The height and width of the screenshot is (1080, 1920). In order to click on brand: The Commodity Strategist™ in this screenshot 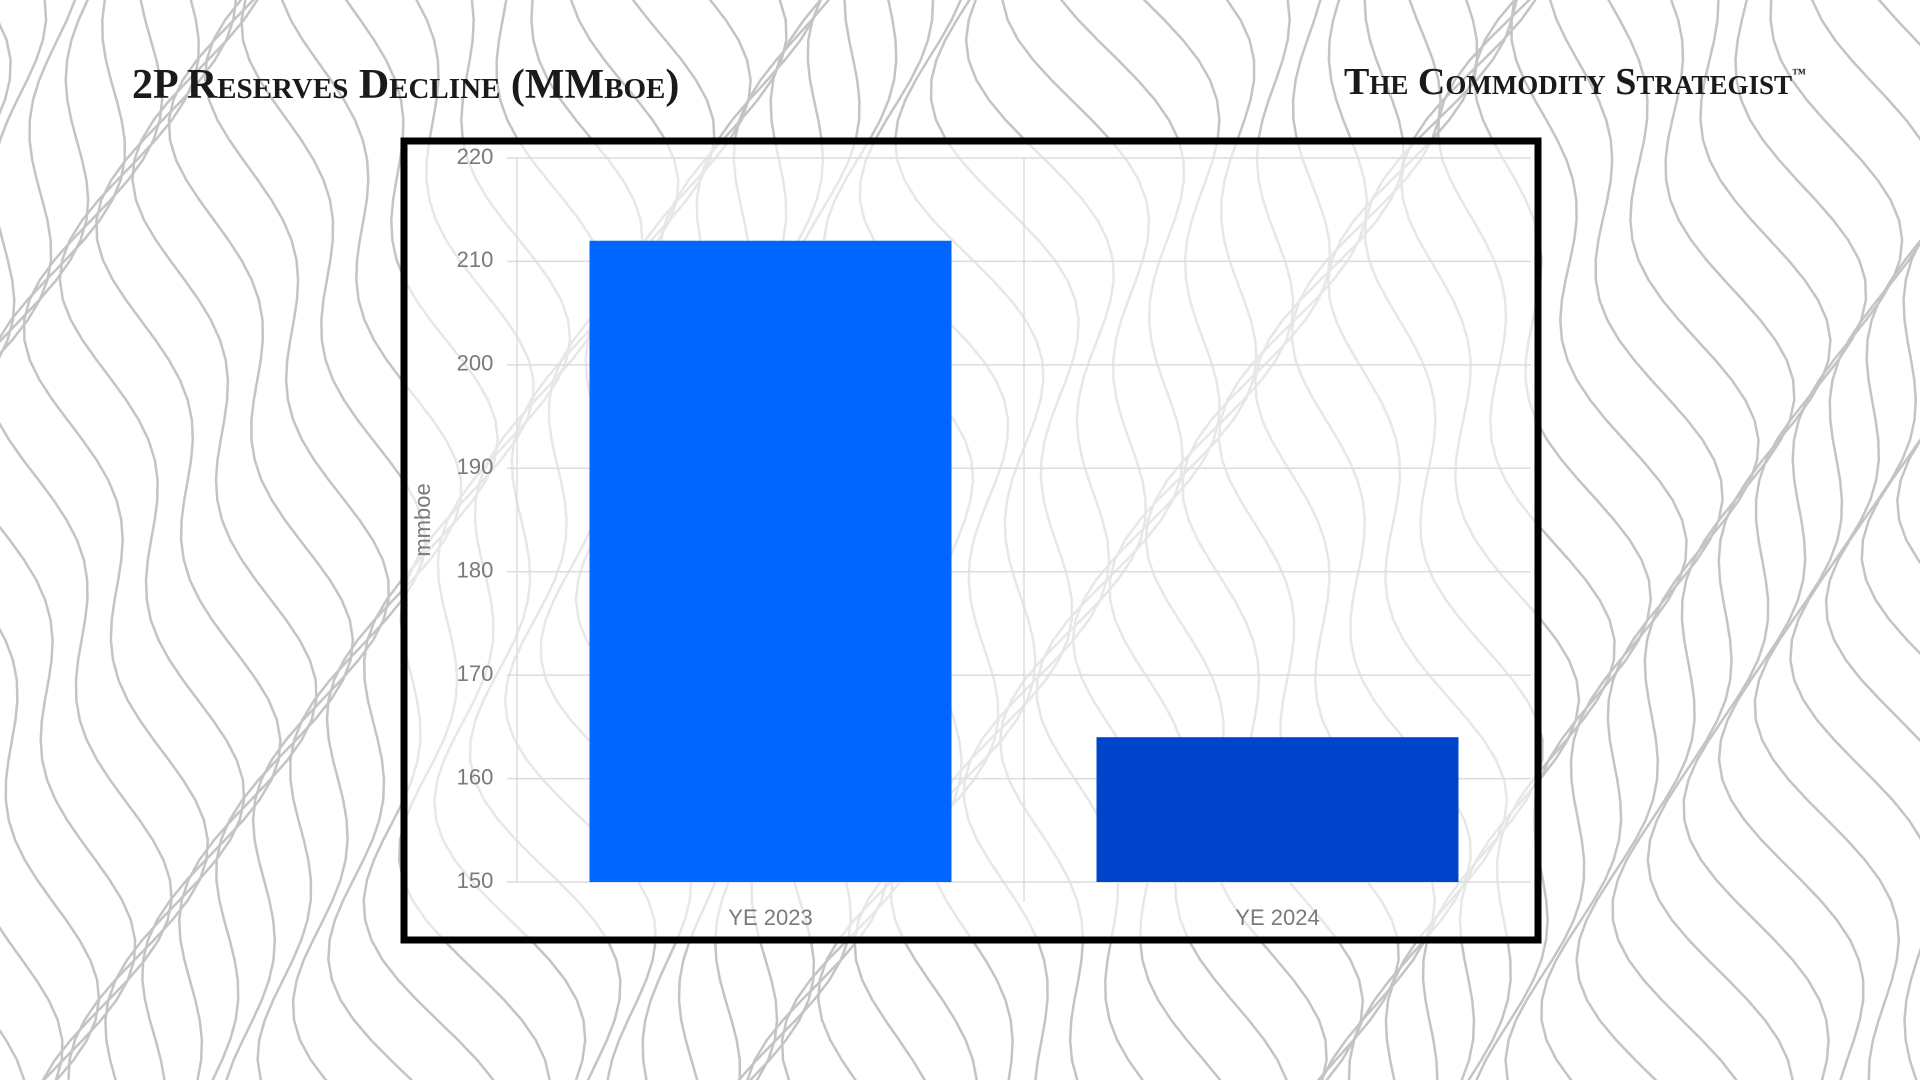, I will do `click(1575, 82)`.